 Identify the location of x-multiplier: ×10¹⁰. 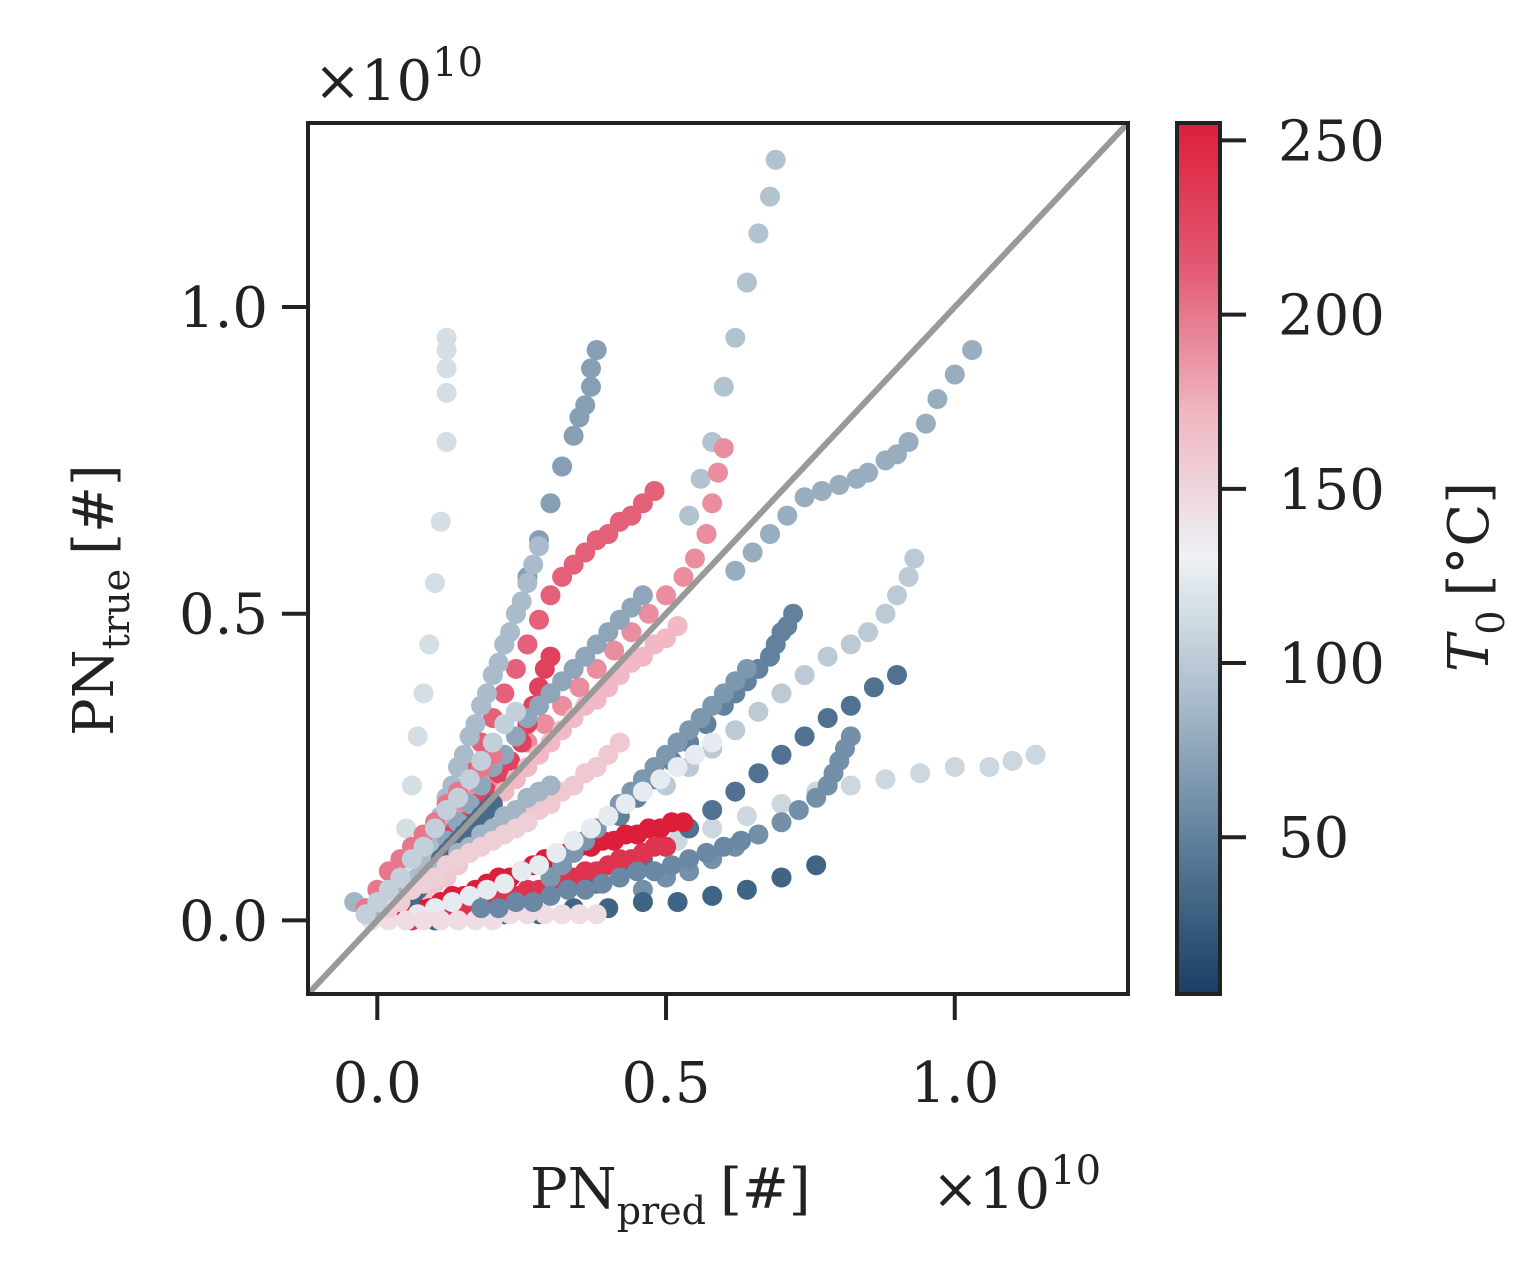
(1016, 1185).